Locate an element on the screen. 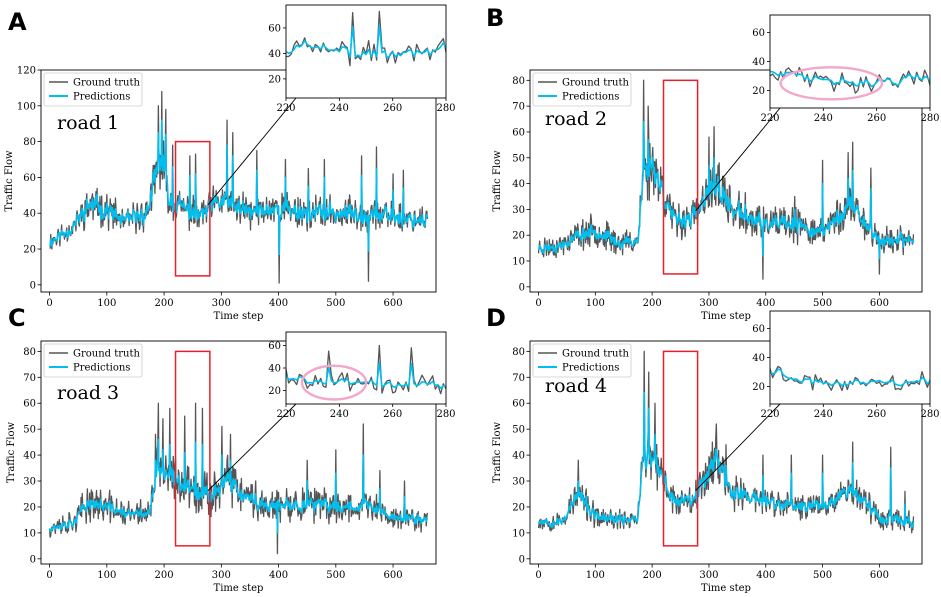  inset-frame is located at coordinates (366, 51).